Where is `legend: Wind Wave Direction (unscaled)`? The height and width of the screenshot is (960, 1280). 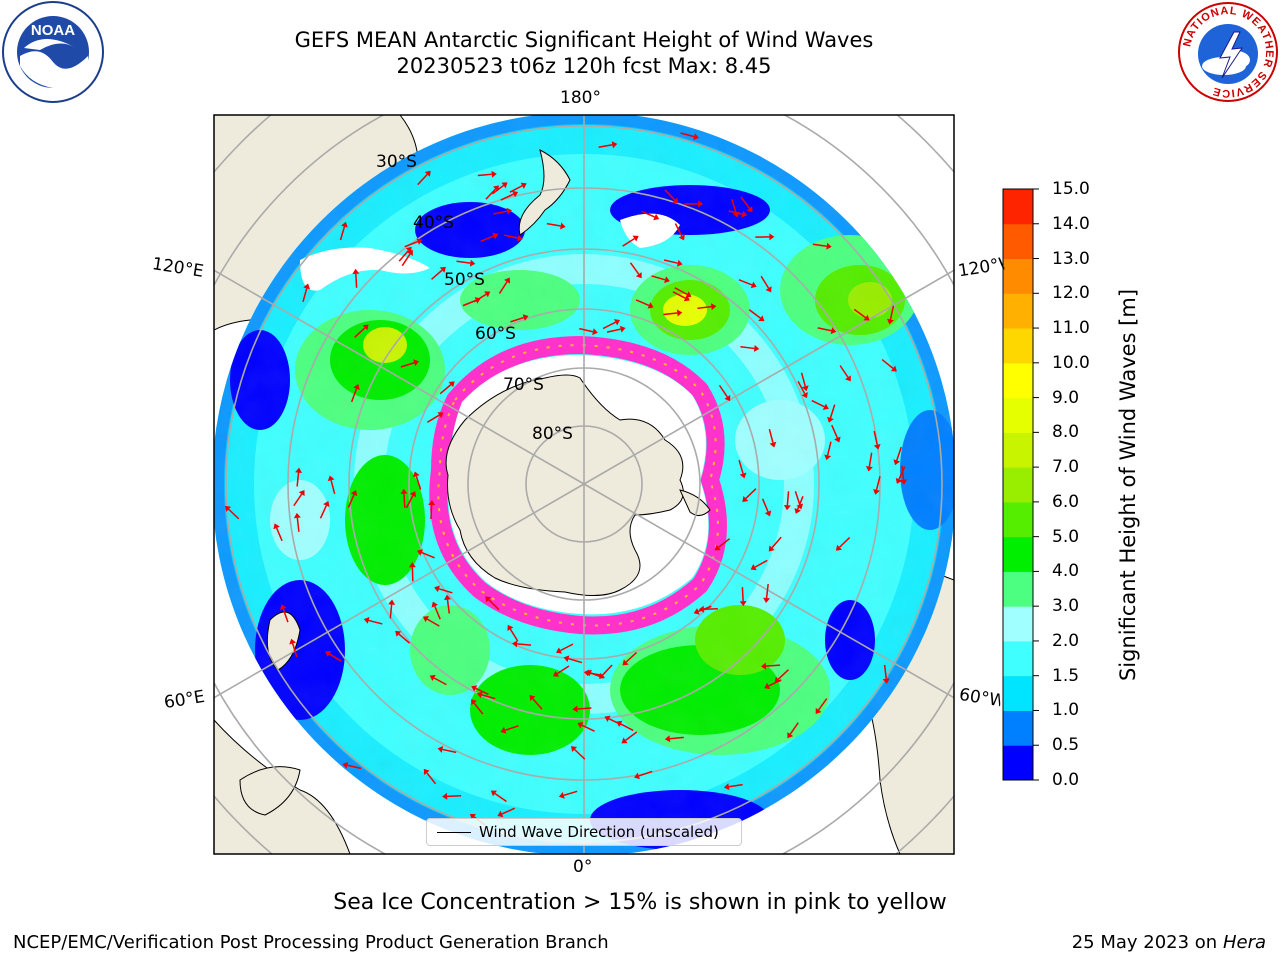
legend: Wind Wave Direction (unscaled) is located at coordinates (584, 832).